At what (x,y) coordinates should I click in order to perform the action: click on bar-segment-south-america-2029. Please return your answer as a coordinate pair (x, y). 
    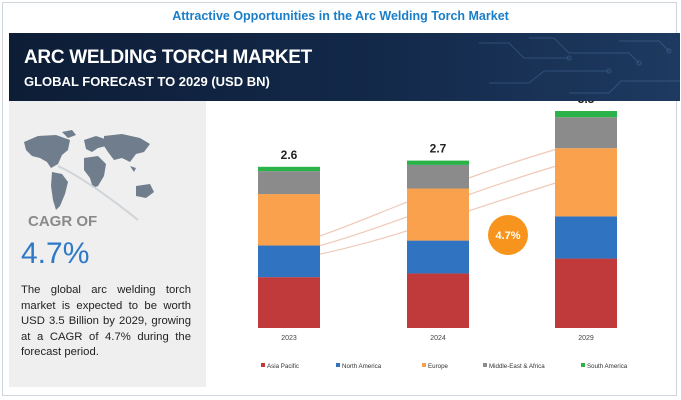
    Looking at the image, I should click on (586, 114).